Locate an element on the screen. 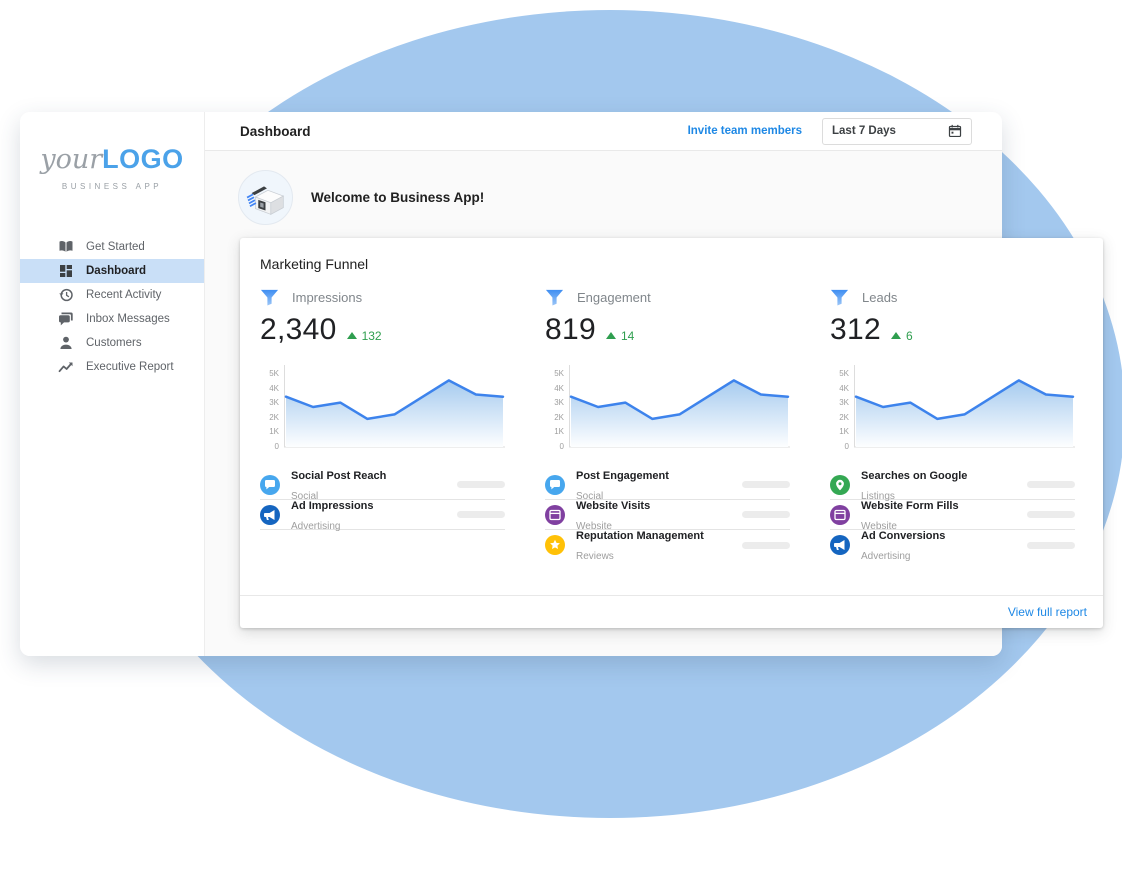  sidebar-item-label: Inbox Messages is located at coordinates (128, 319).